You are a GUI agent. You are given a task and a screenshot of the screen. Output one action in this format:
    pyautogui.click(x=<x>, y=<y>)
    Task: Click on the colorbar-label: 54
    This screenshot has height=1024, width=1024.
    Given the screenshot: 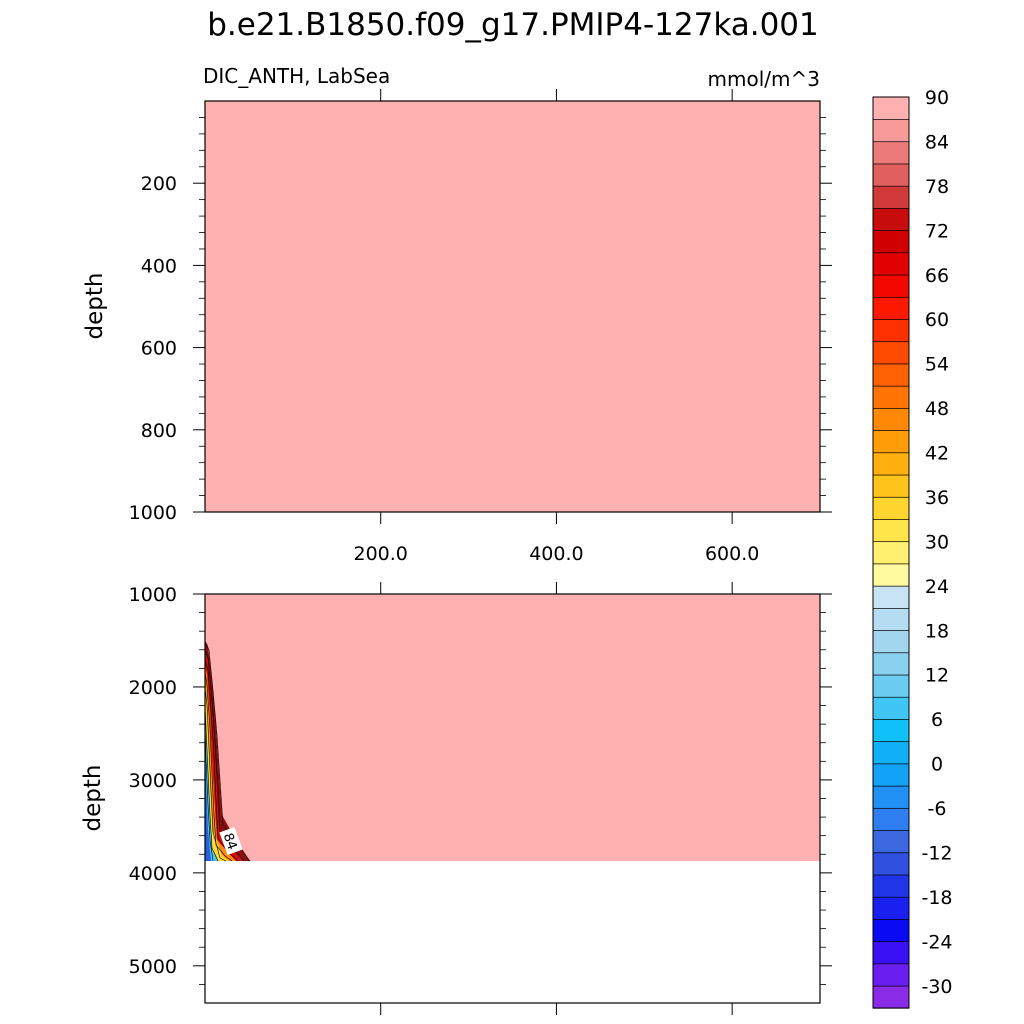 What is the action you would take?
    pyautogui.click(x=937, y=365)
    